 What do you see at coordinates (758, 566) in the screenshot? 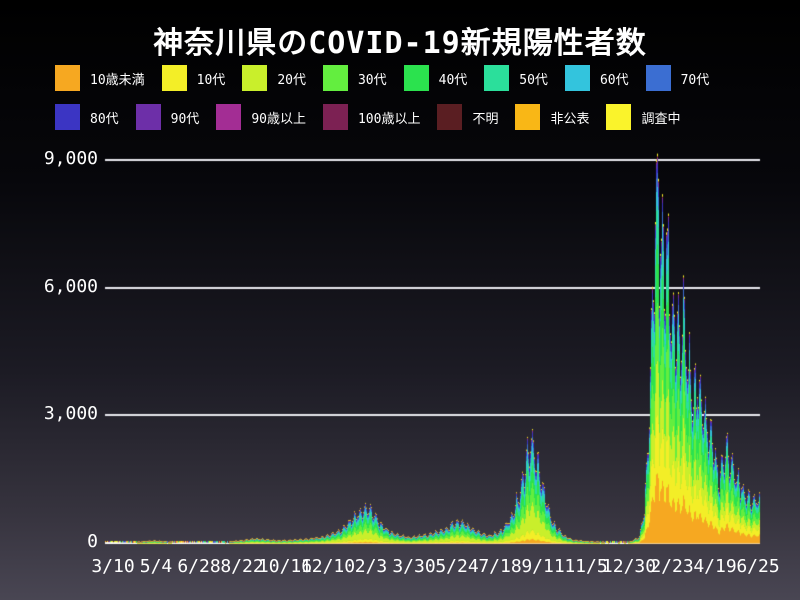
I see `x-tick-label: 6/25` at bounding box center [758, 566].